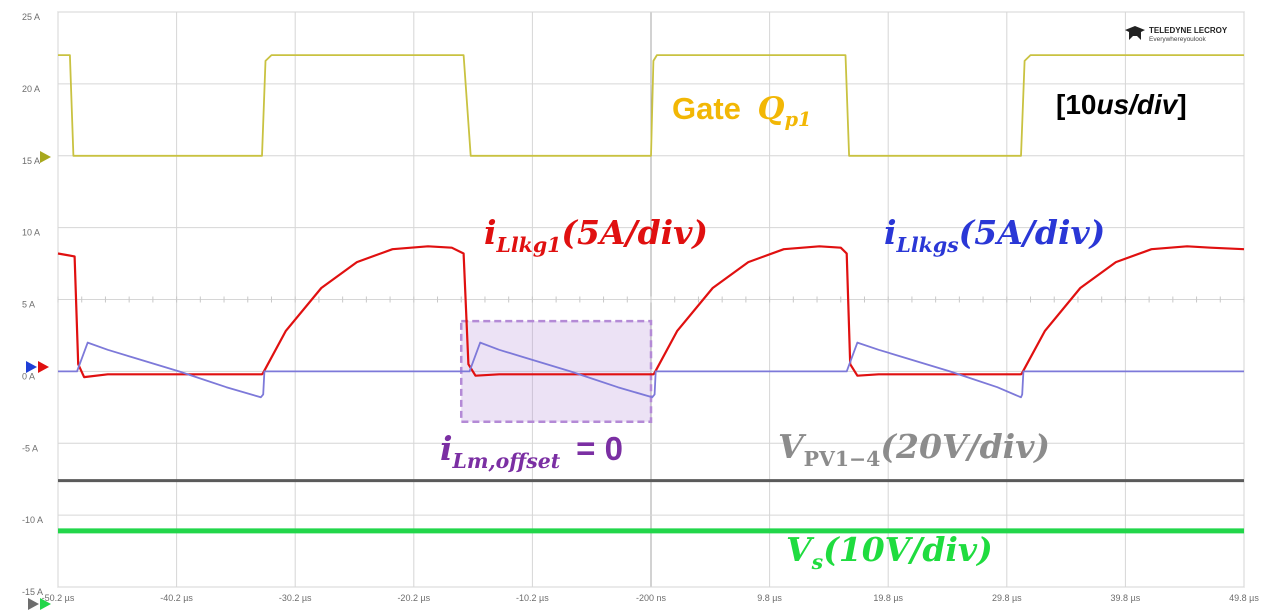 Image resolution: width=1266 pixels, height=610 pixels. Describe the element at coordinates (32, 592) in the screenshot. I see `y-tick-label: -15 A` at that location.